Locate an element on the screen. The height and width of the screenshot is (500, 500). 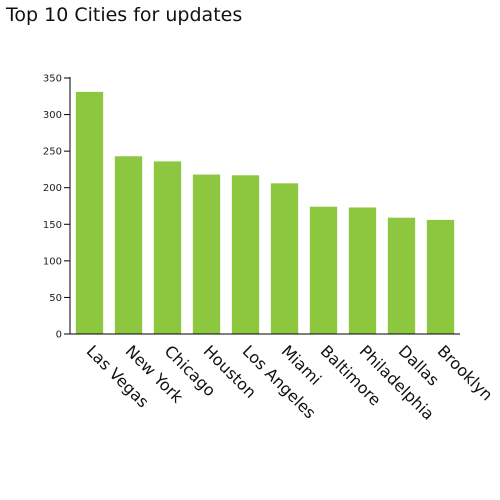
y-tick-label: 100 is located at coordinates (52, 261).